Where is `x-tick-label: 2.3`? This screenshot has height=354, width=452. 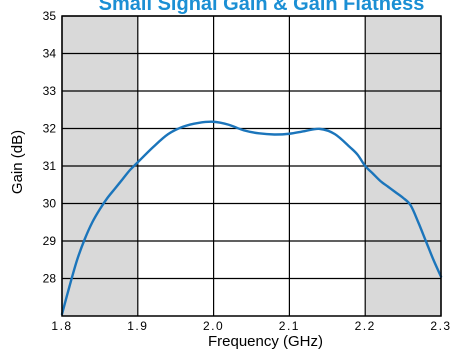 x-tick-label: 2.3 is located at coordinates (440, 326).